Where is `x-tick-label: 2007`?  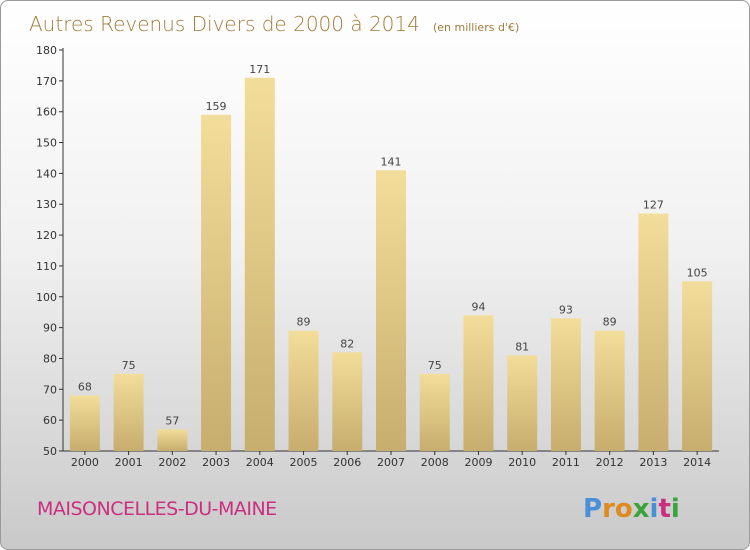
x-tick-label: 2007 is located at coordinates (391, 462).